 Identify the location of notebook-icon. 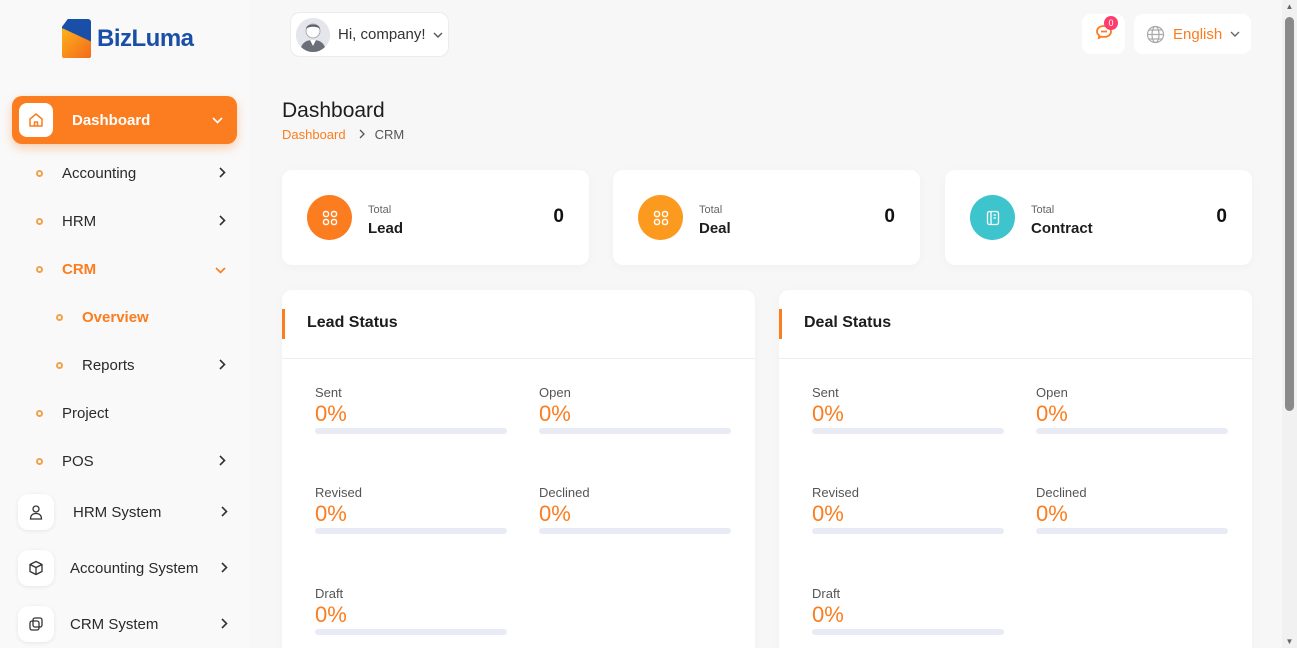
(992, 217).